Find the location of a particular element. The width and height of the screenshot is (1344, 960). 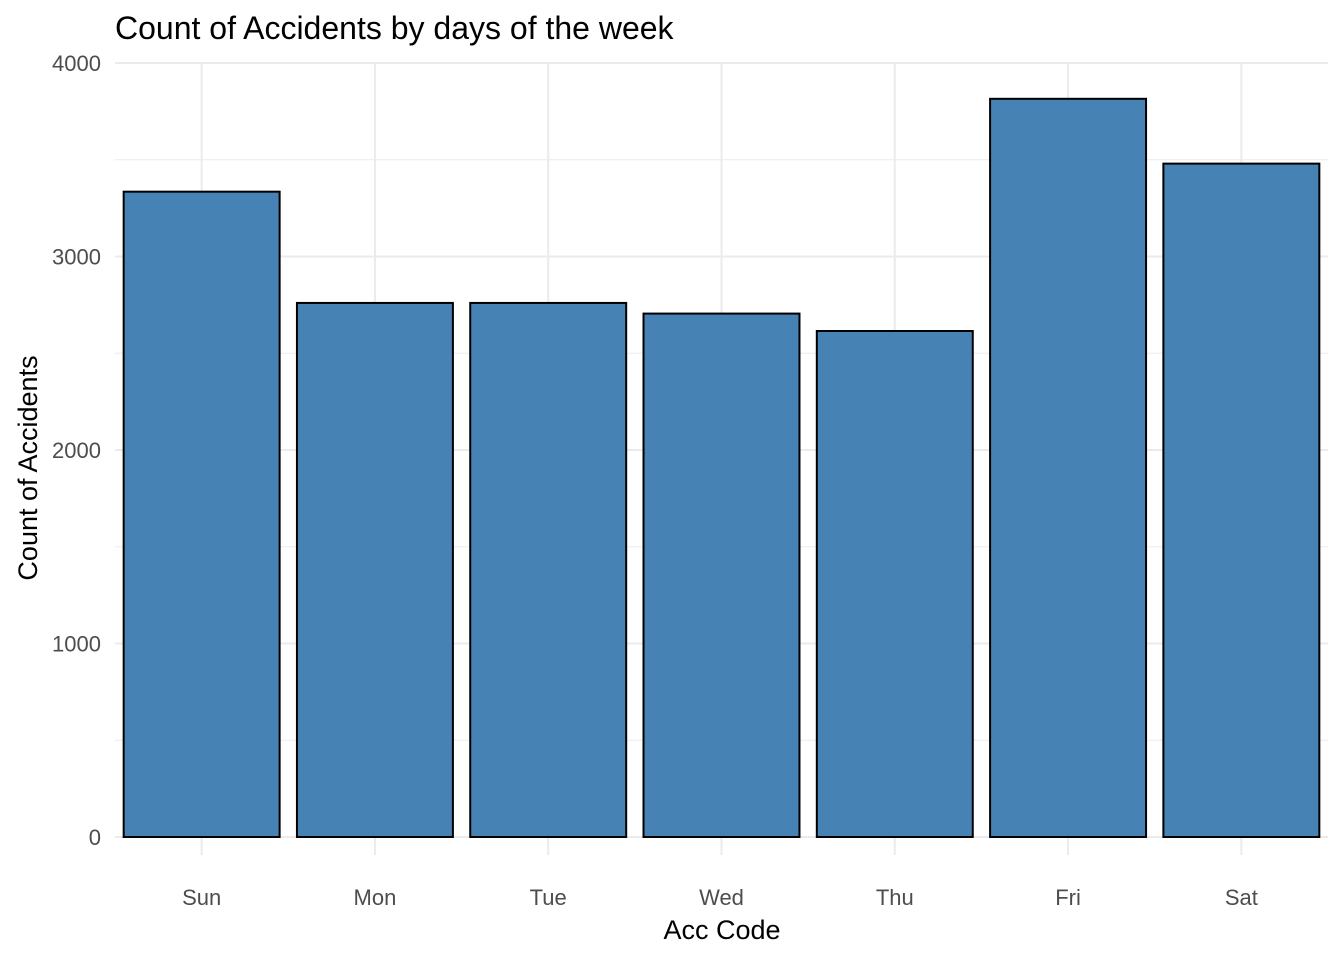

y-tick-label: 2000 is located at coordinates (76, 450).